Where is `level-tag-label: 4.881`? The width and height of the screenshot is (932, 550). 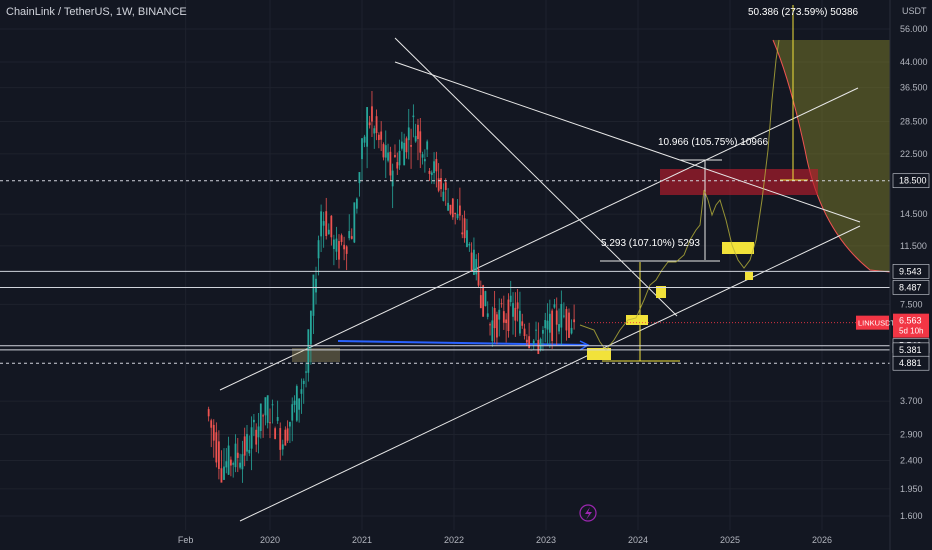 level-tag-label: 4.881 is located at coordinates (910, 363).